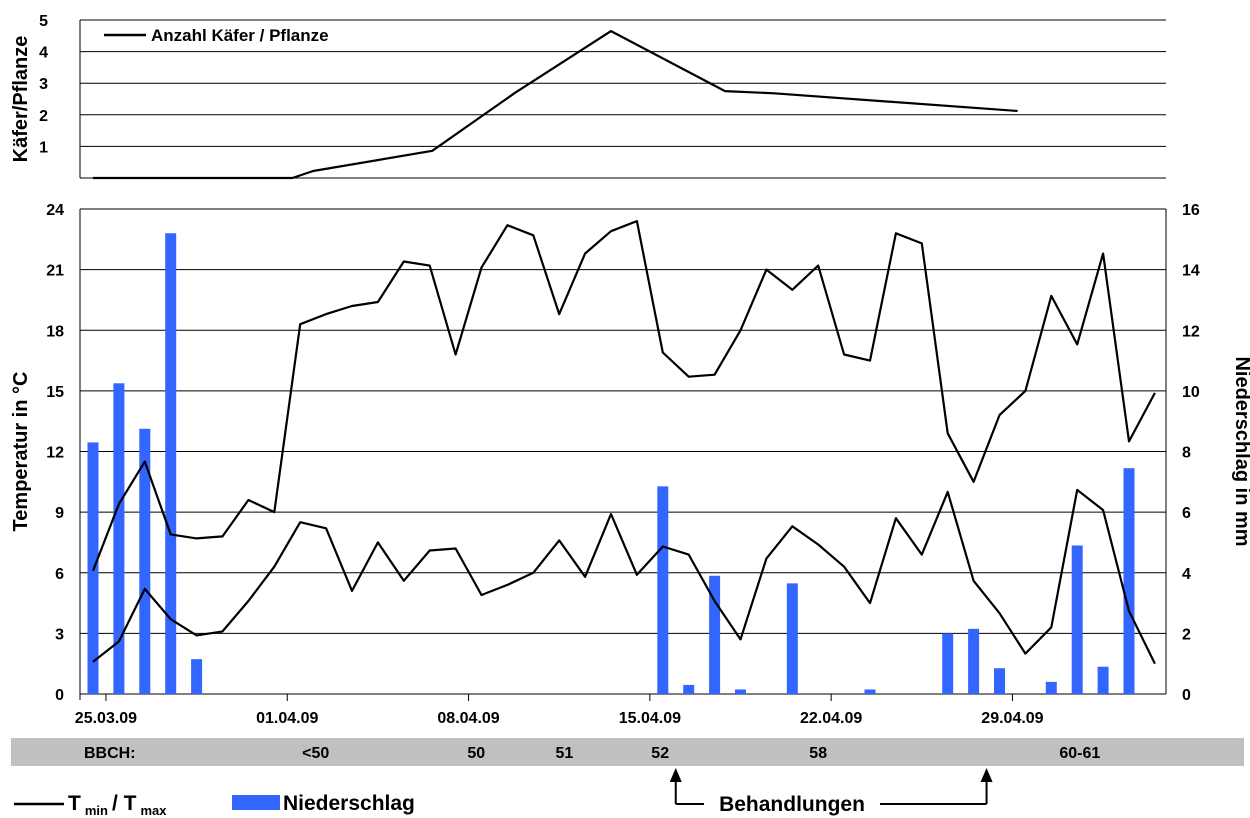 The height and width of the screenshot is (818, 1250). What do you see at coordinates (43, 147) in the screenshot?
I see `top-y-tick-label: 1` at bounding box center [43, 147].